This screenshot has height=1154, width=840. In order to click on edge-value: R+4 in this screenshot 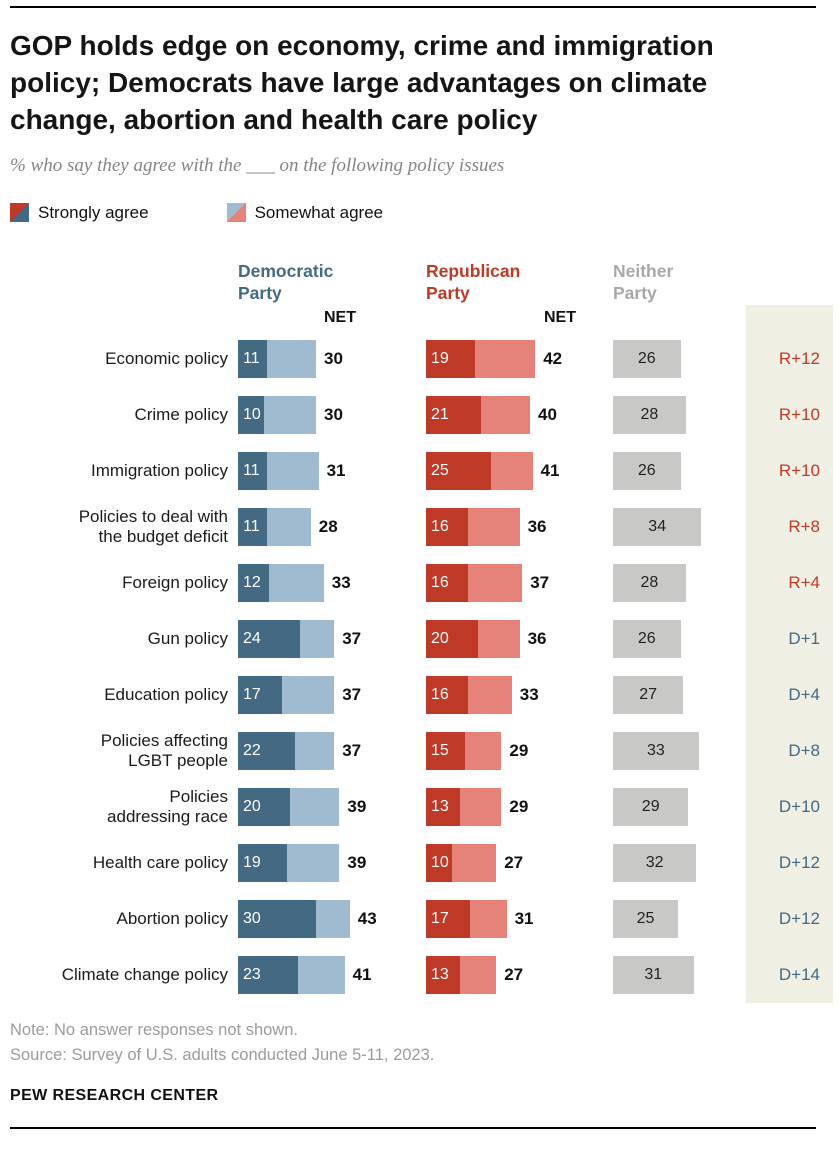, I will do `click(804, 582)`.